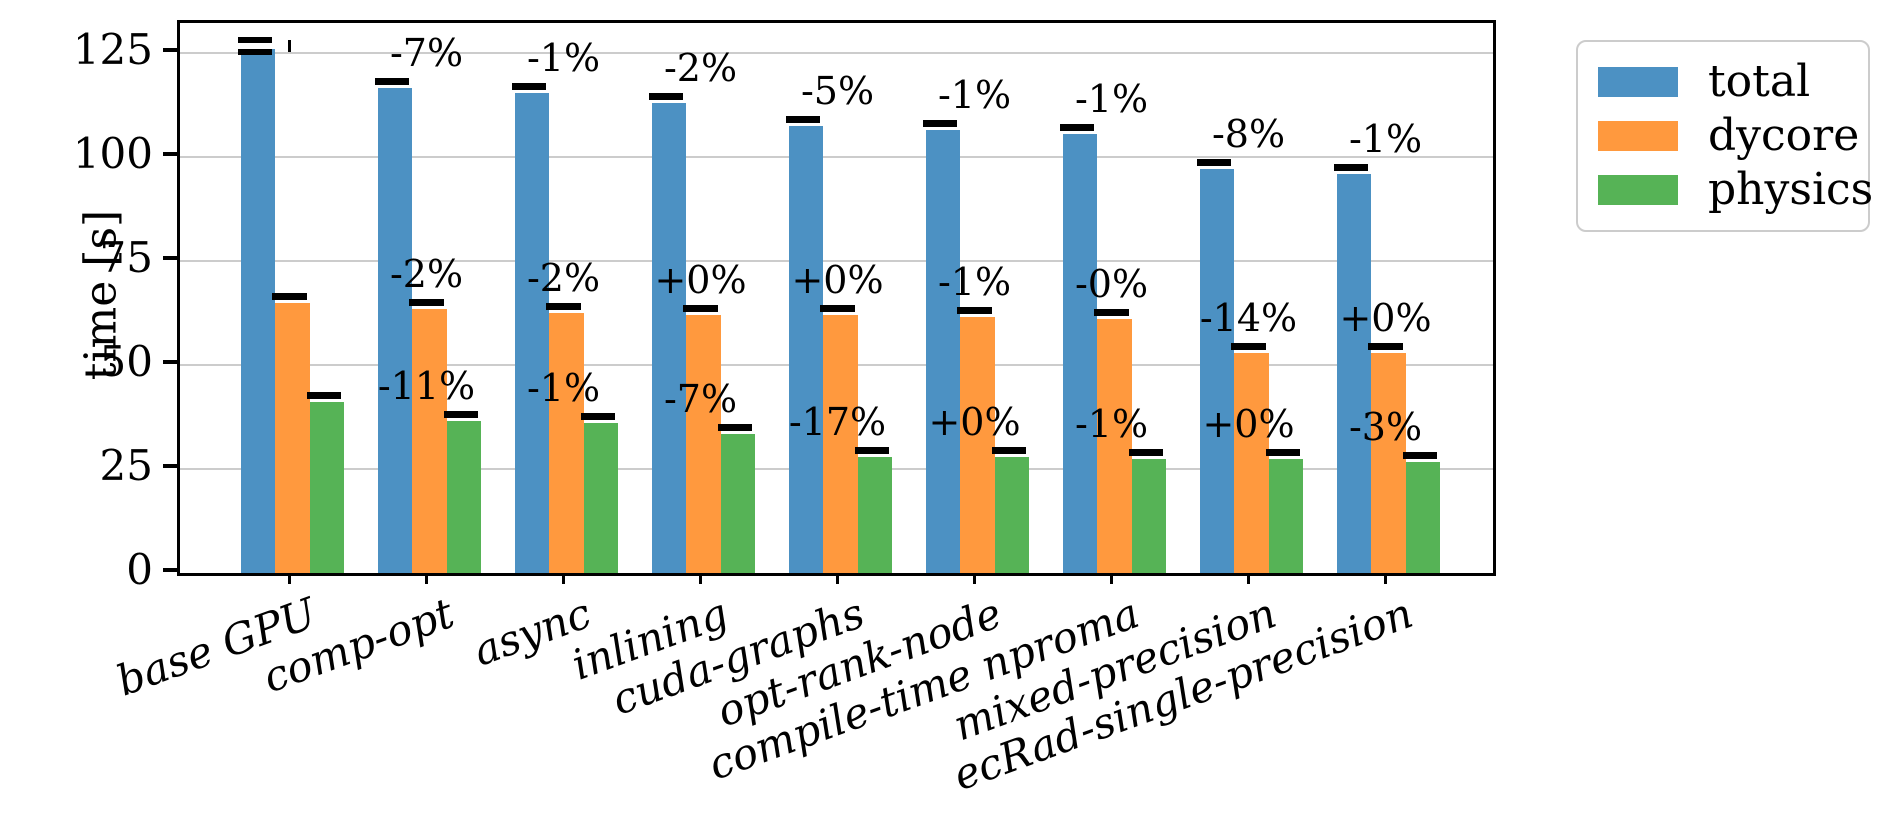 This screenshot has height=821, width=1892. Describe the element at coordinates (1638, 190) in the screenshot. I see `legend-swatch-physics` at that location.